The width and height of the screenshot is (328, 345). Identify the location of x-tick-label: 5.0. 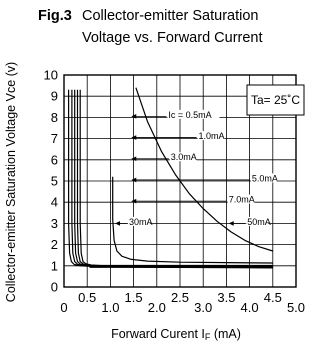
(296, 307).